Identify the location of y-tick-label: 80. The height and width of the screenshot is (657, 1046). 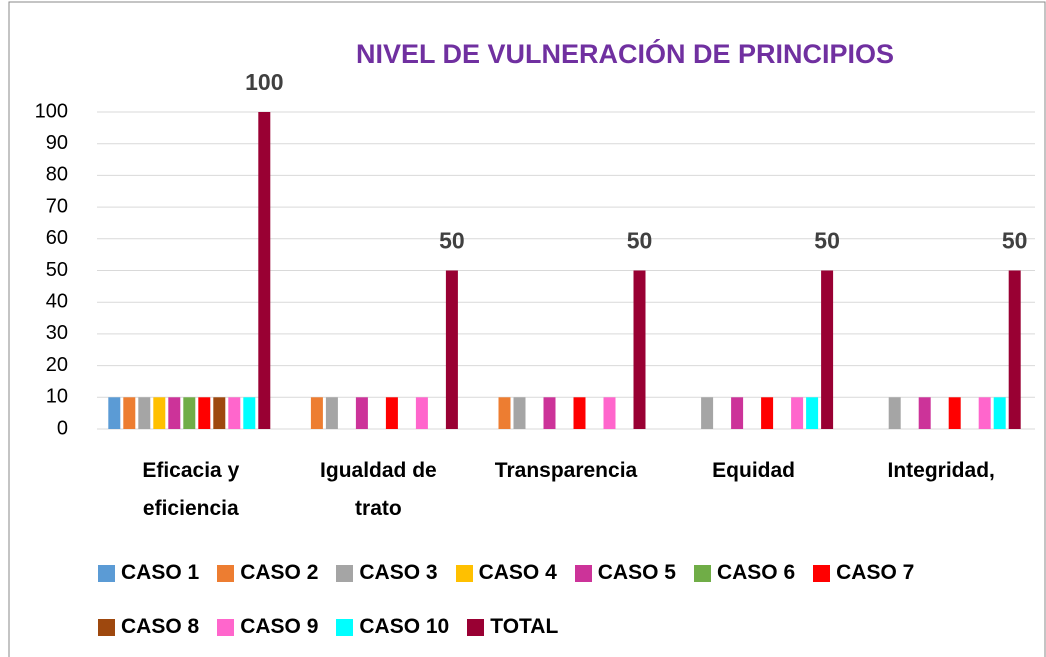
(57, 175).